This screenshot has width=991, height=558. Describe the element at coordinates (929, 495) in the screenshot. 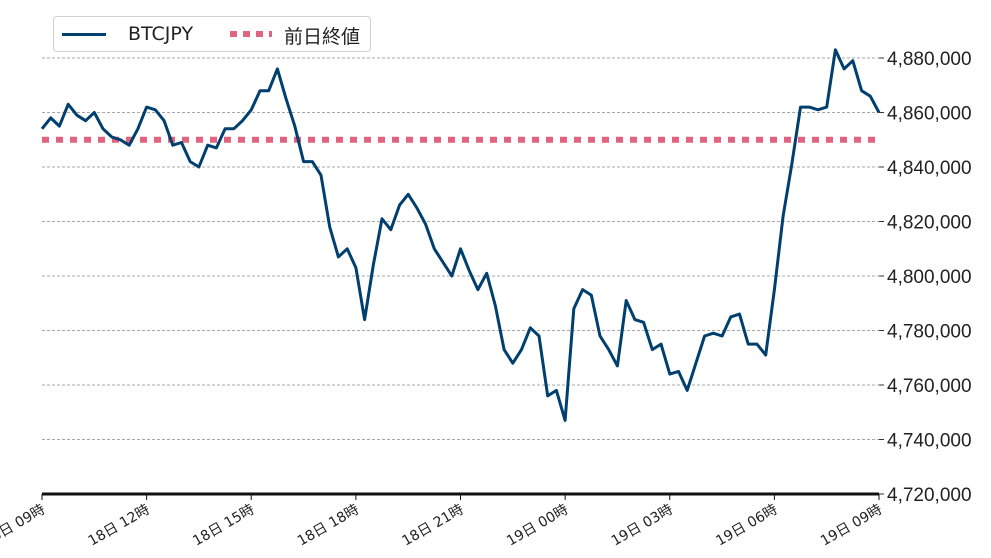

I see `y-tick-label: 4,720,000` at that location.